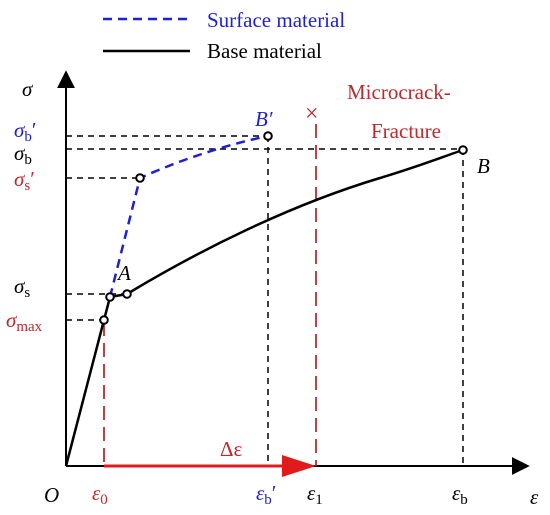 This screenshot has height=515, width=550. What do you see at coordinates (100, 494) in the screenshot?
I see `eps-0-label: ε0` at bounding box center [100, 494].